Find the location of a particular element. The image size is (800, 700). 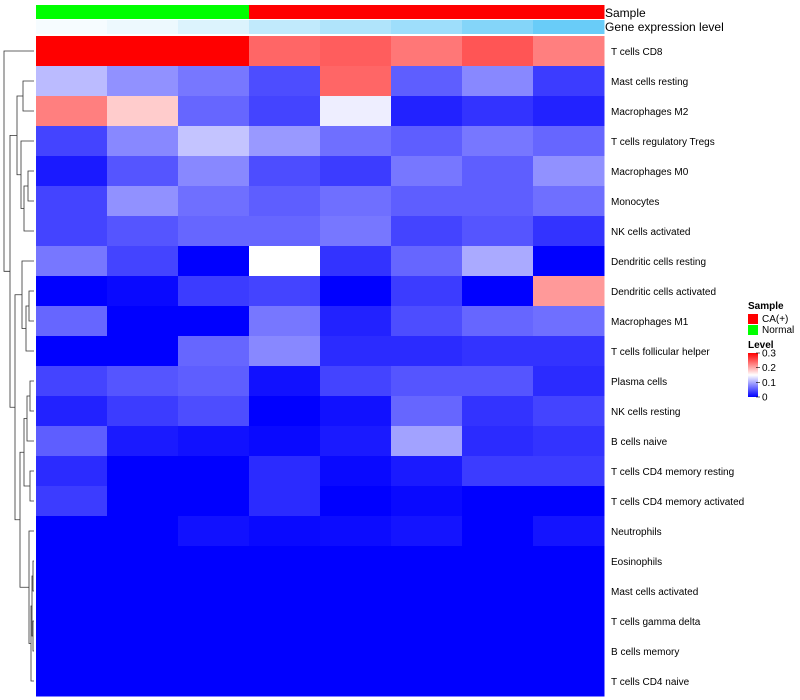

sample-annotation-cell is located at coordinates (427, 12).